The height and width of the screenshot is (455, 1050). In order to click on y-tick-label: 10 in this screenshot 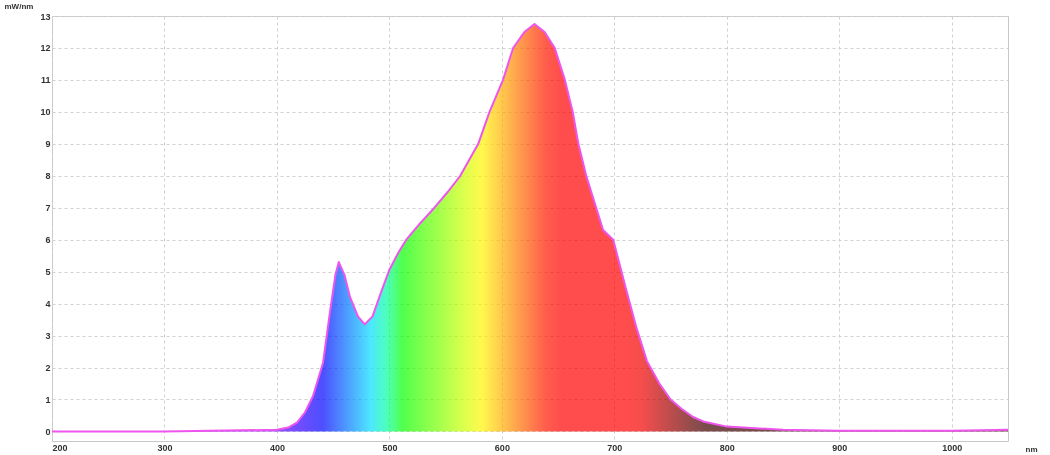, I will do `click(45, 112)`.